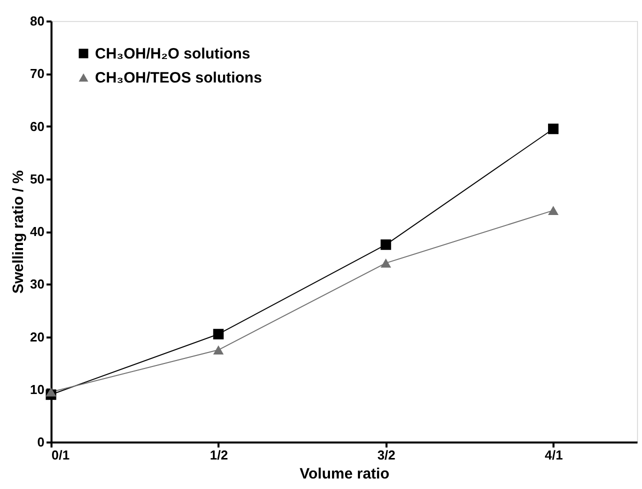 The image size is (642, 489). Describe the element at coordinates (553, 455) in the screenshot. I see `x-tick-label: 4/1` at that location.